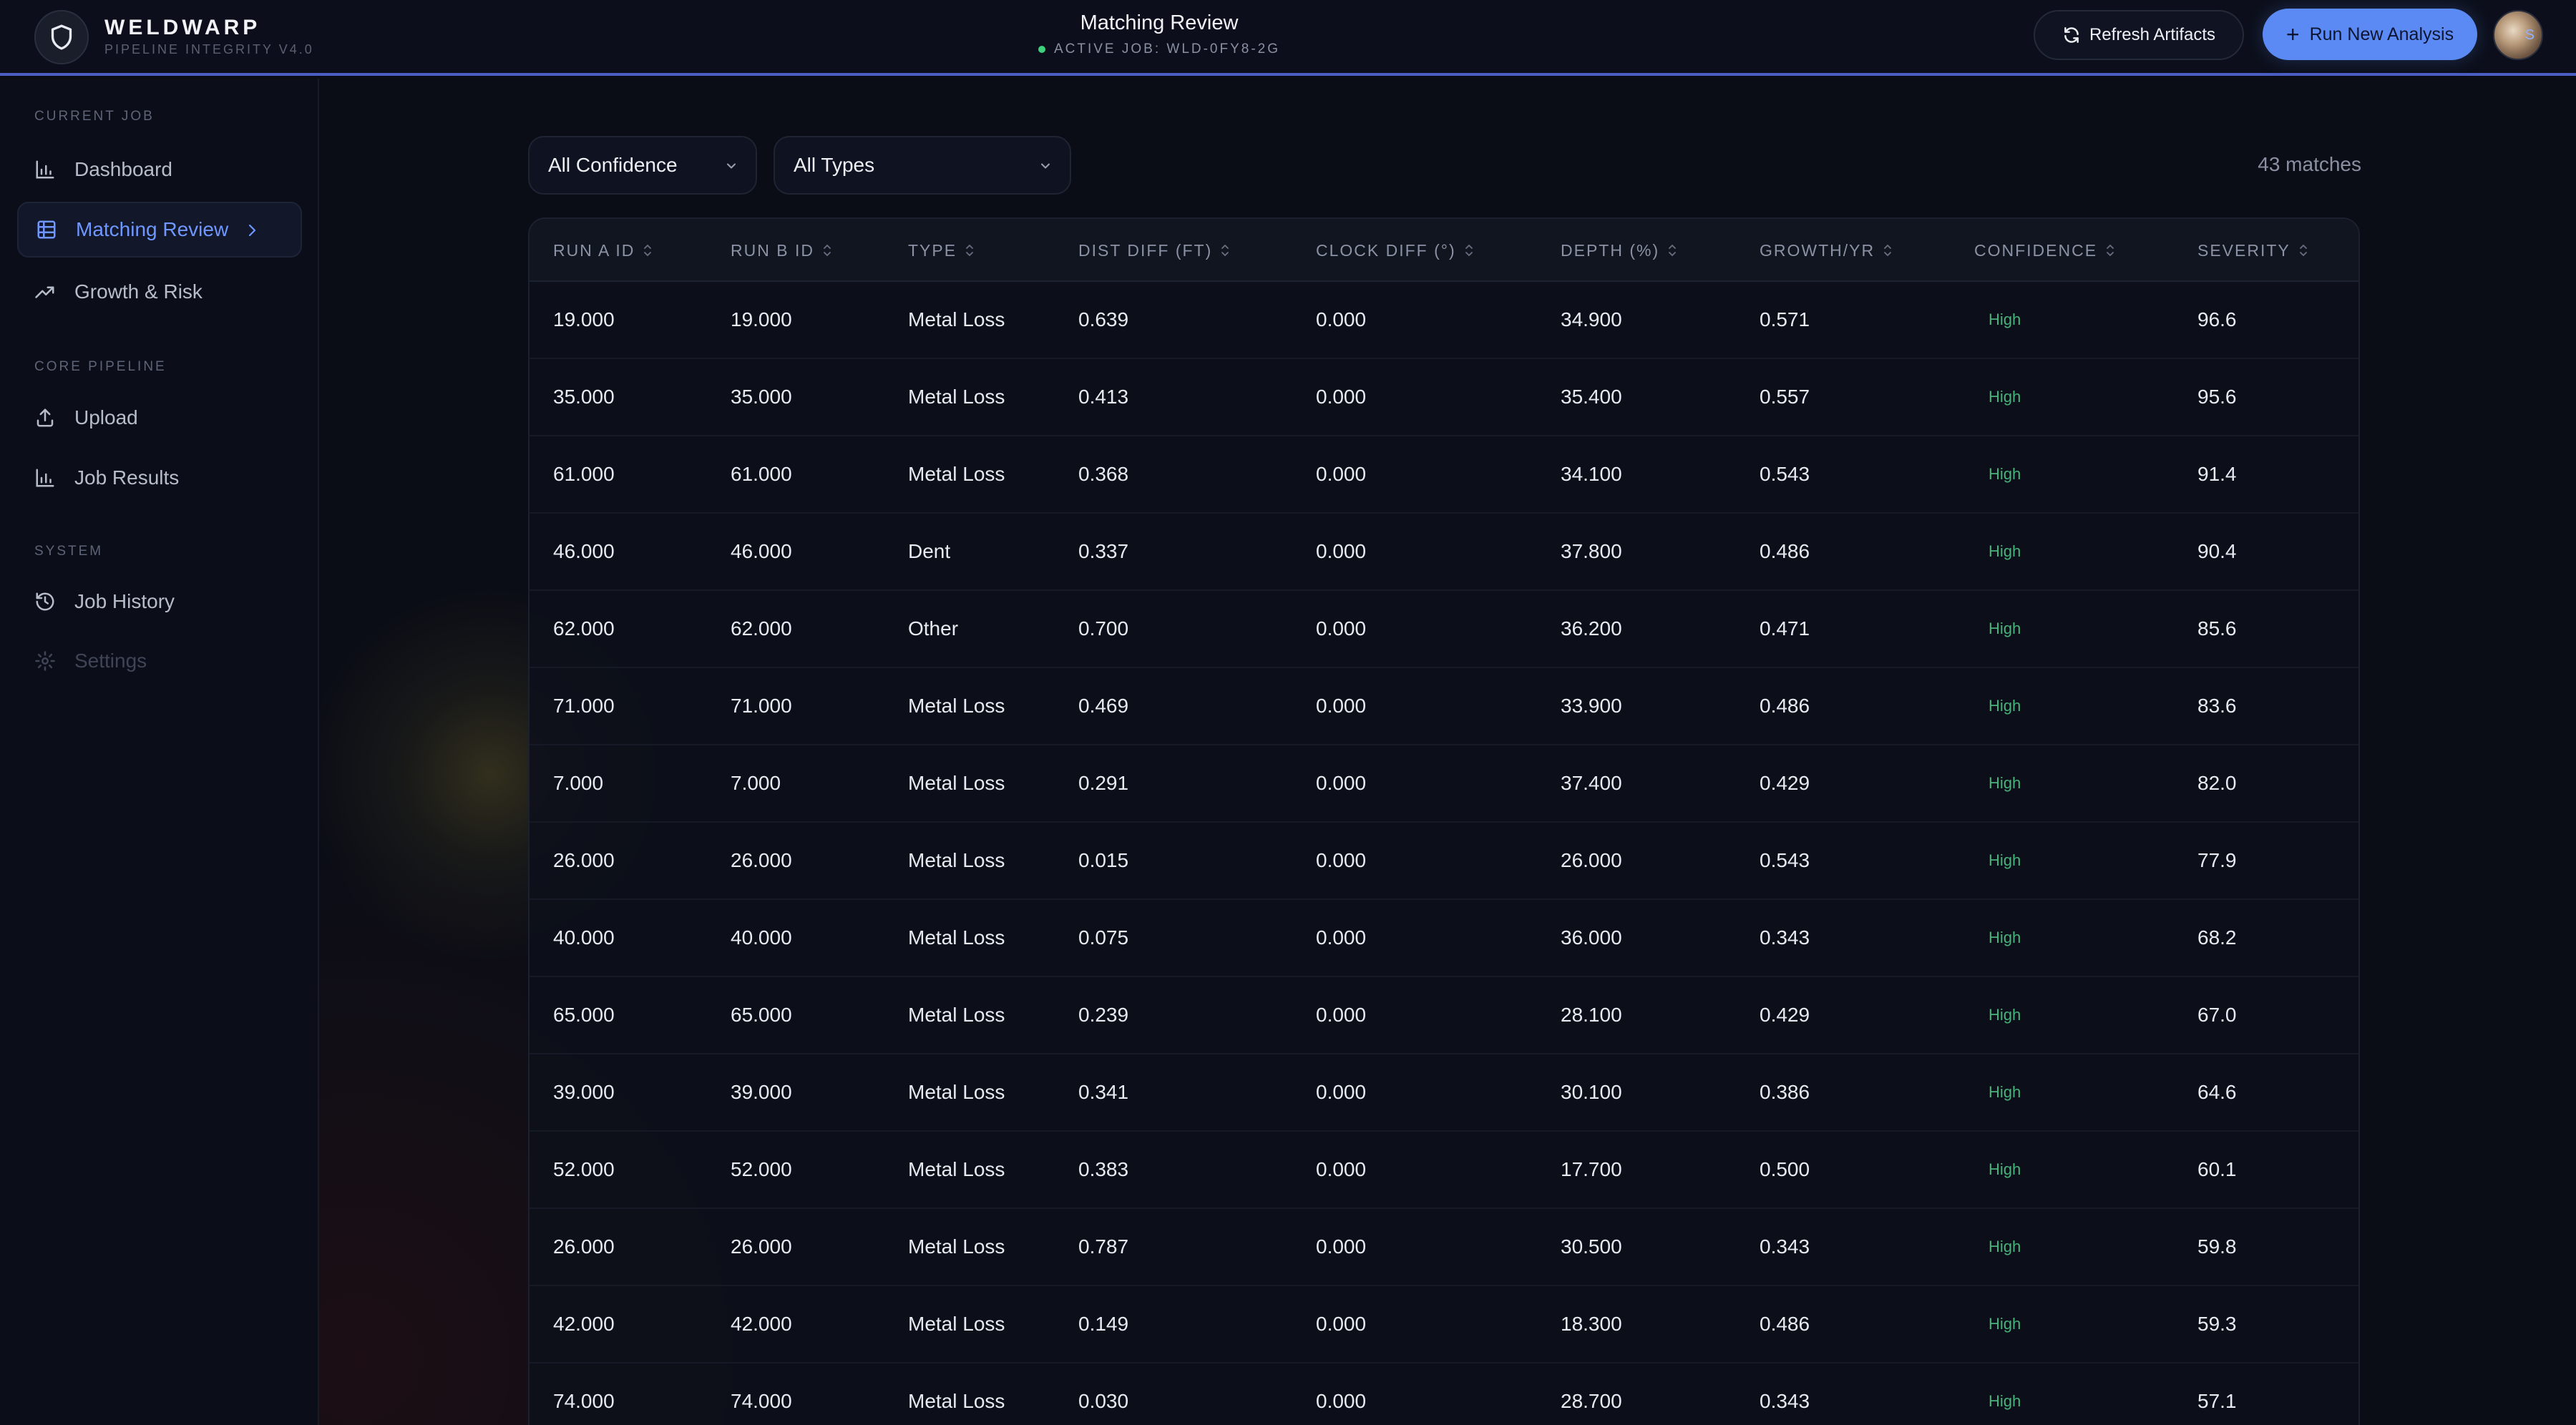  I want to click on sidebar-item-label: Job Results, so click(127, 477).